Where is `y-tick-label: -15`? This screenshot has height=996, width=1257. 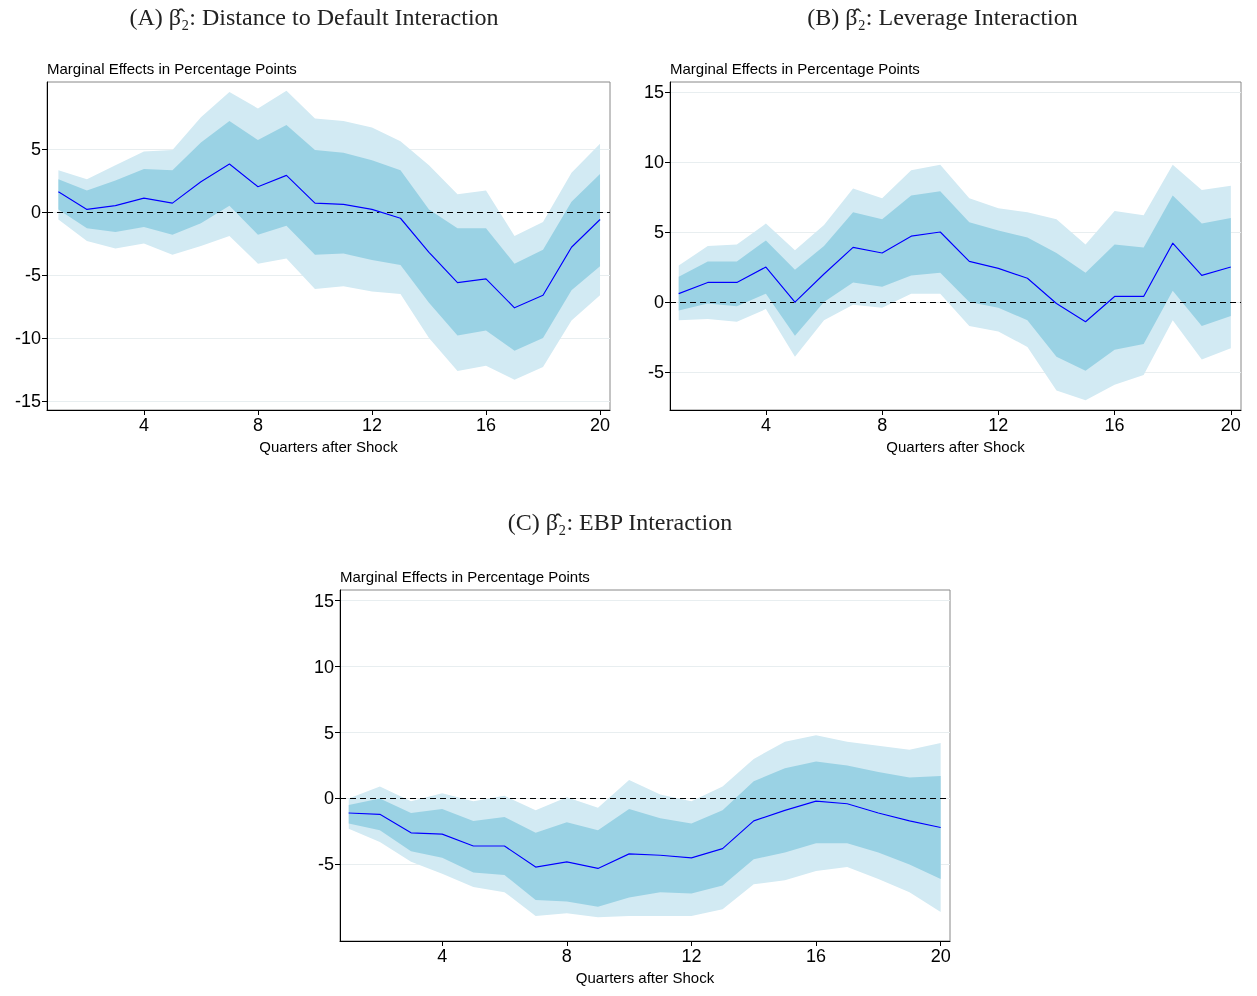
y-tick-label: -15 is located at coordinates (27, 401).